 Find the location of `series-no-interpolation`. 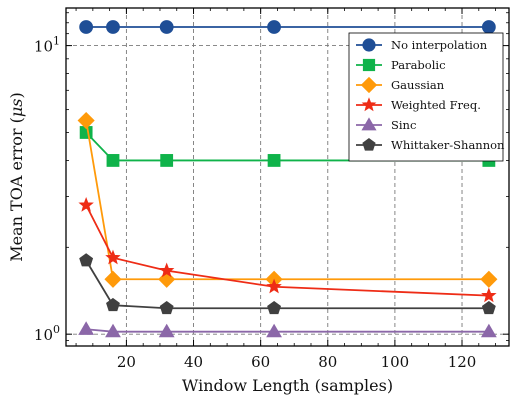

series-no-interpolation is located at coordinates (287, 27).